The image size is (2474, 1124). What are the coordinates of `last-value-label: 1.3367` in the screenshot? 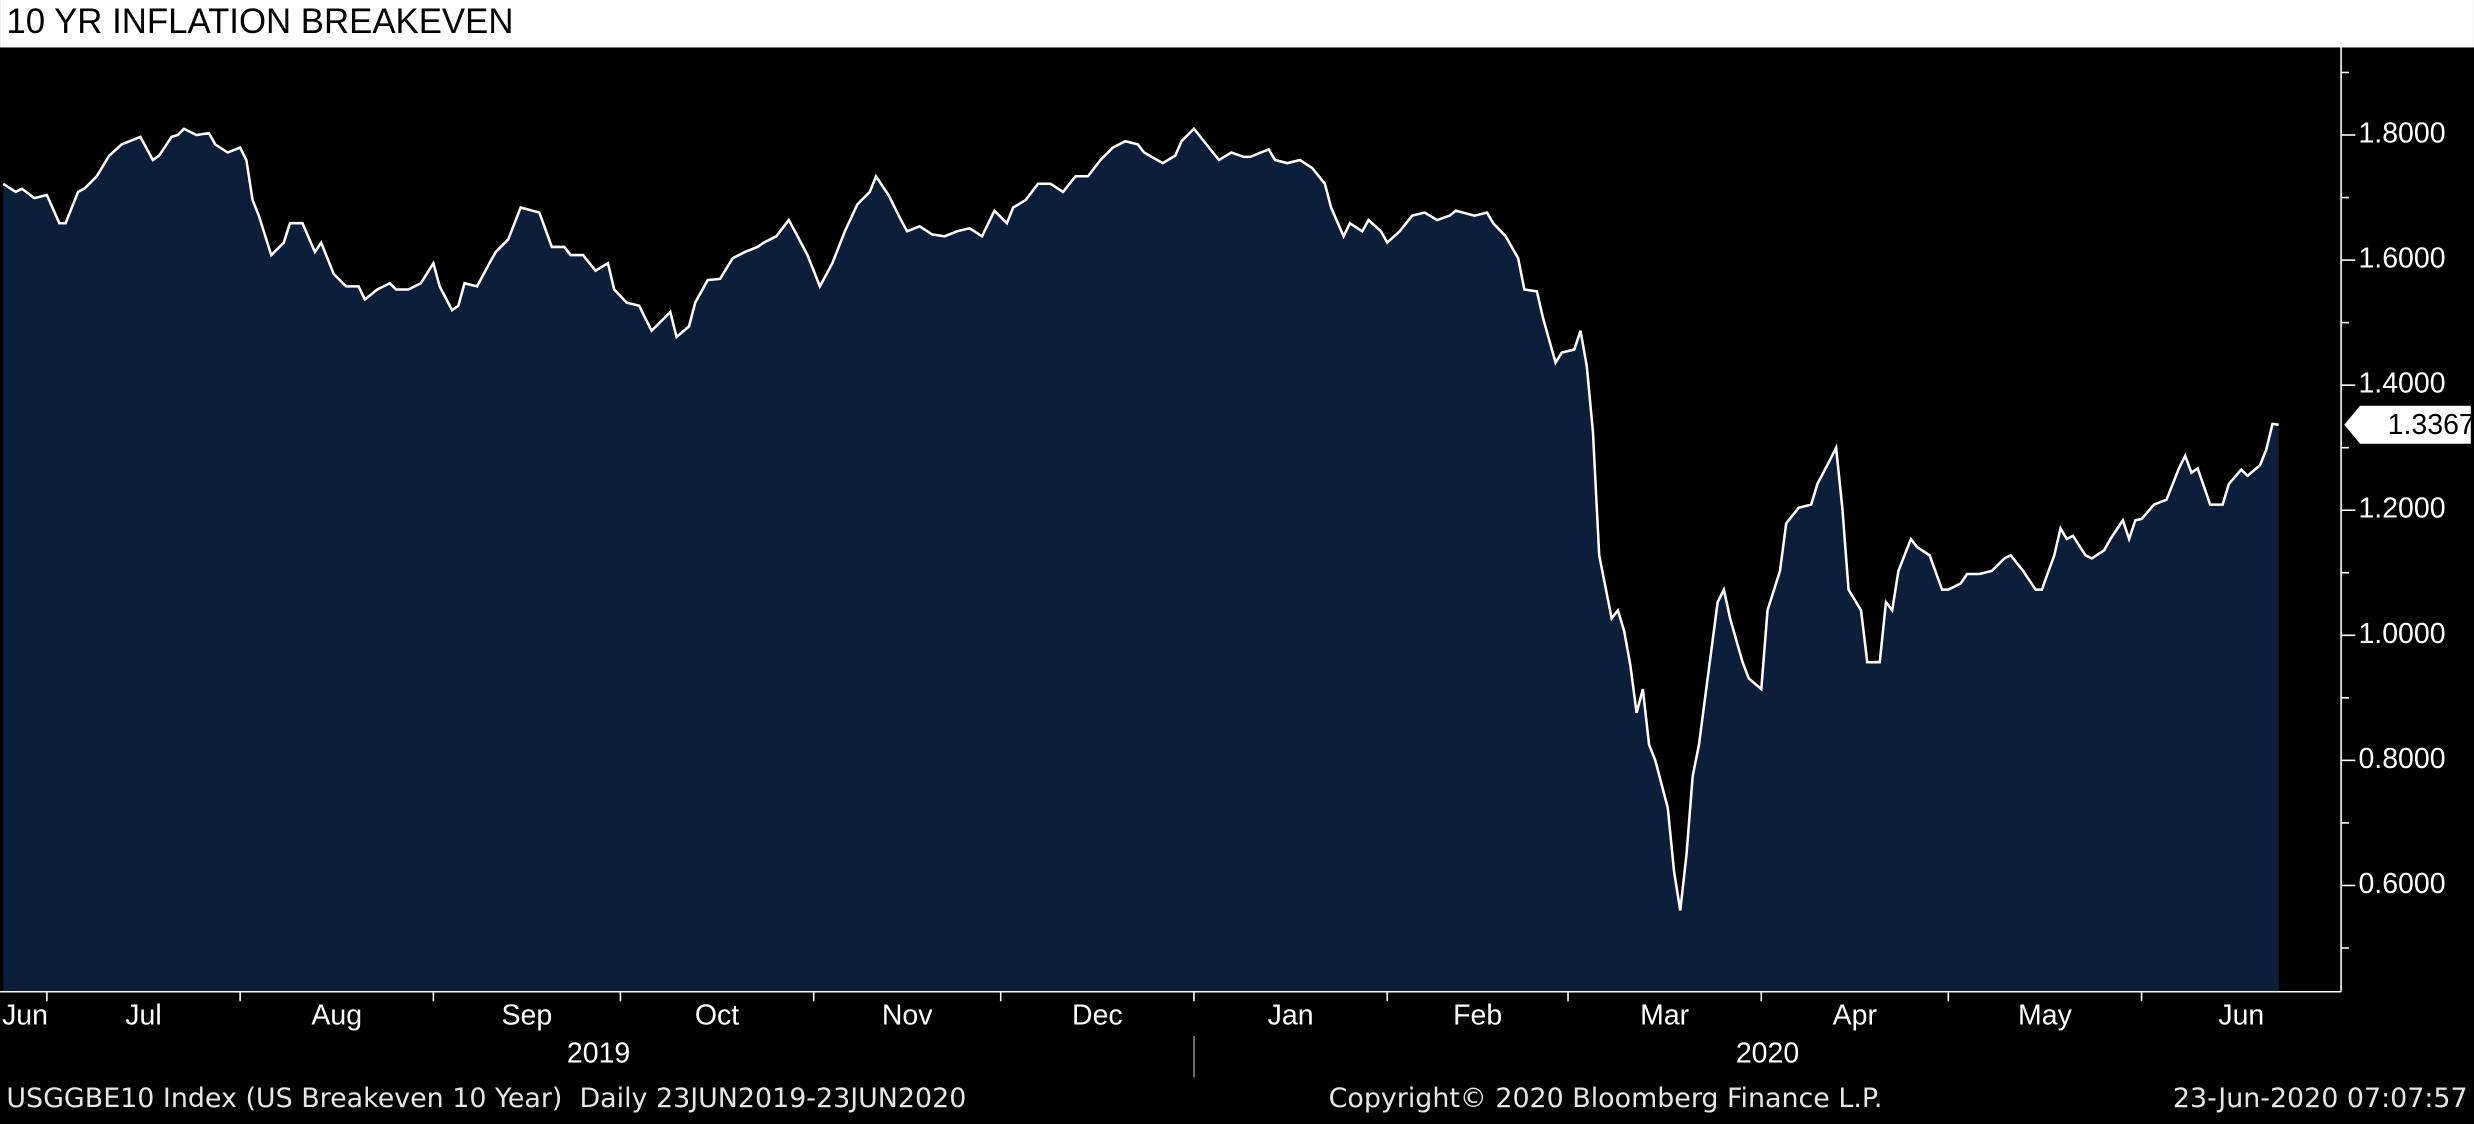 It's located at (2431, 425).